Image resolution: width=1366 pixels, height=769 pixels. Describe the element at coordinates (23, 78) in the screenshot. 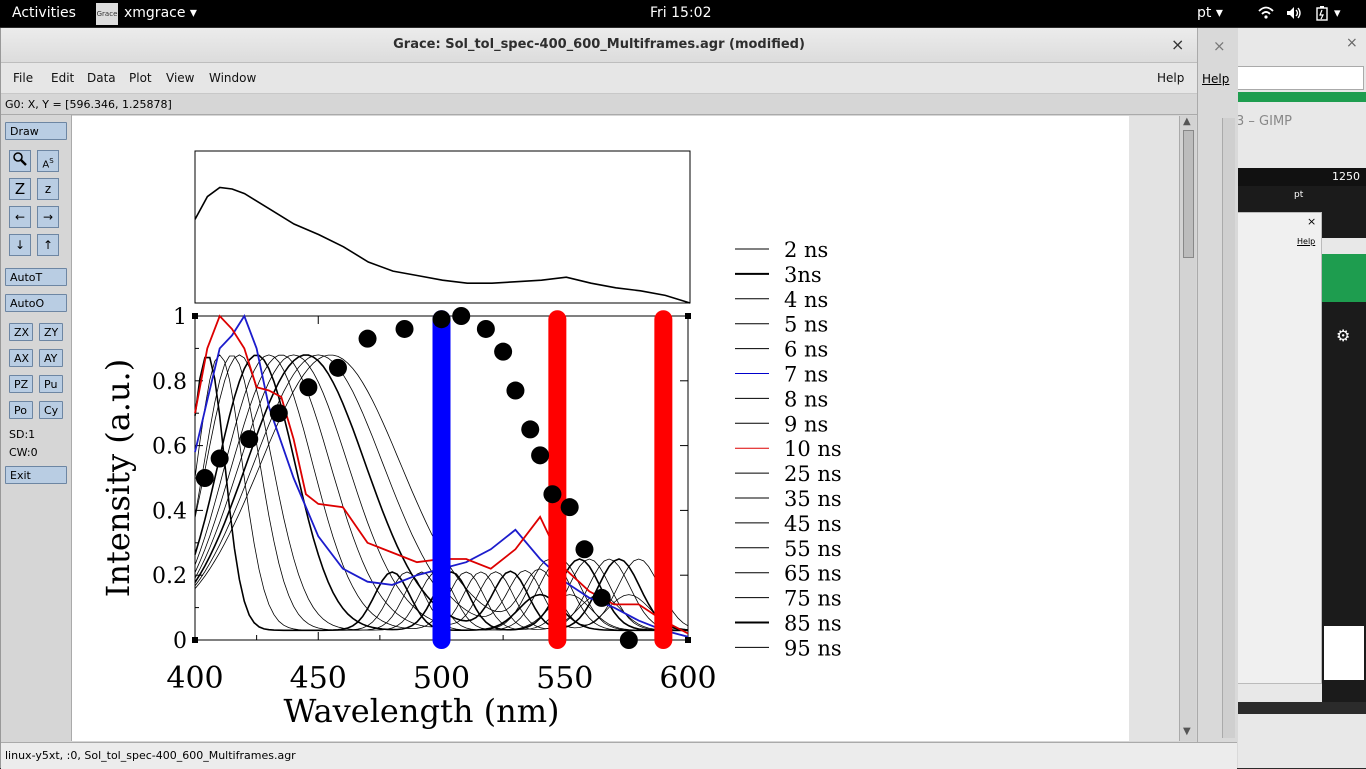

I see `menu-file: File` at that location.